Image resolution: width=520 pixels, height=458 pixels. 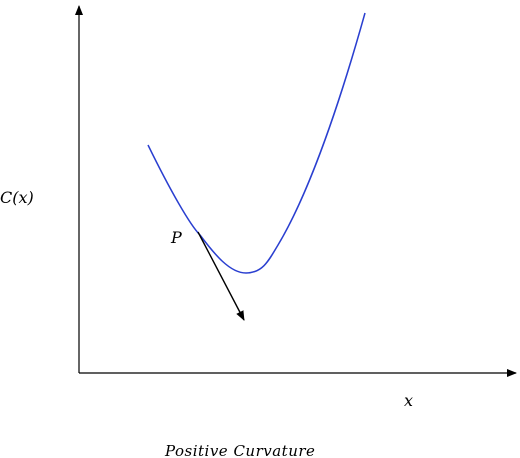 I want to click on x-axis-label: x, so click(x=408, y=400).